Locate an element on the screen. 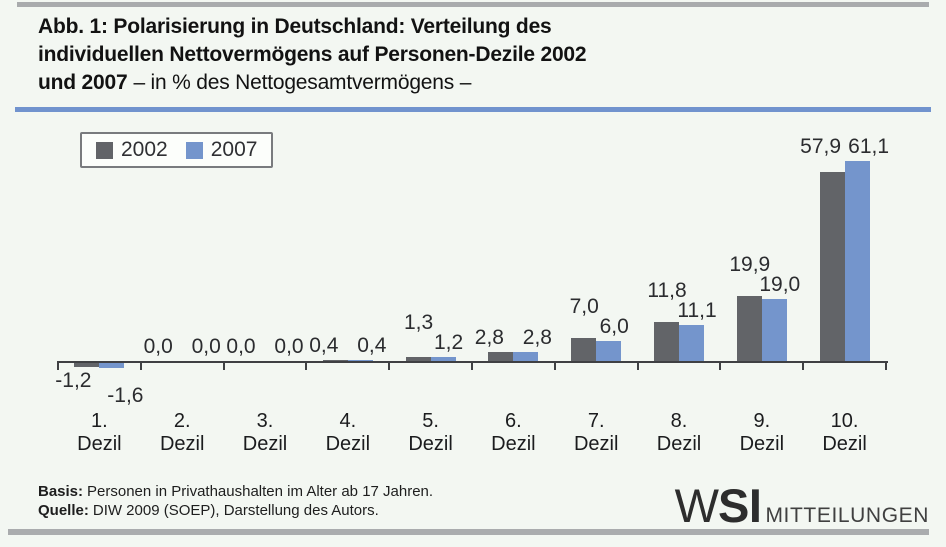  category-label: 10. Dezil is located at coordinates (844, 432).